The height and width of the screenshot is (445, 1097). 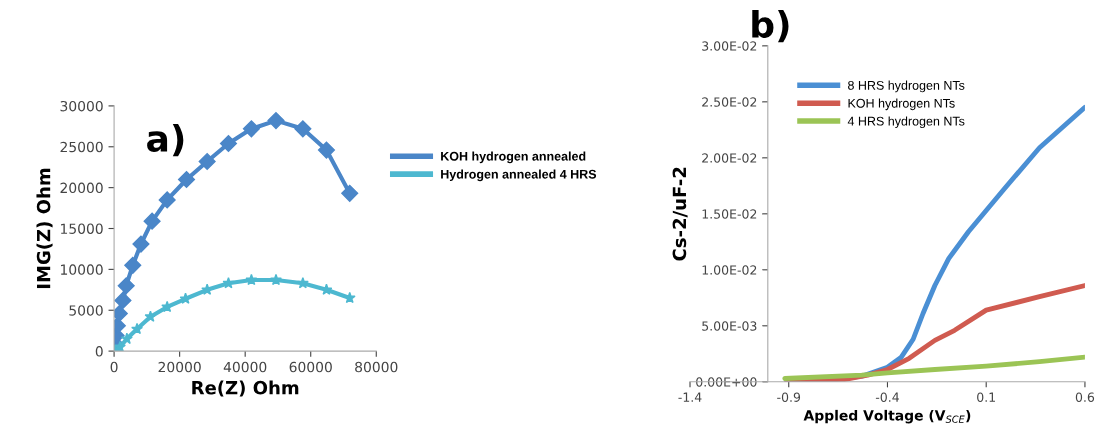 What do you see at coordinates (44, 228) in the screenshot?
I see `y-axis-title: IMG(Z) Ohm` at bounding box center [44, 228].